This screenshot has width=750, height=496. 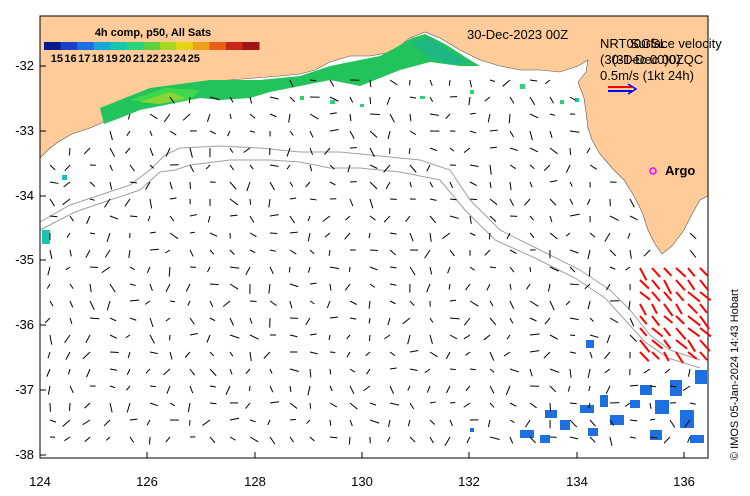 I want to click on colorbar-swatch, so click(x=185, y=46).